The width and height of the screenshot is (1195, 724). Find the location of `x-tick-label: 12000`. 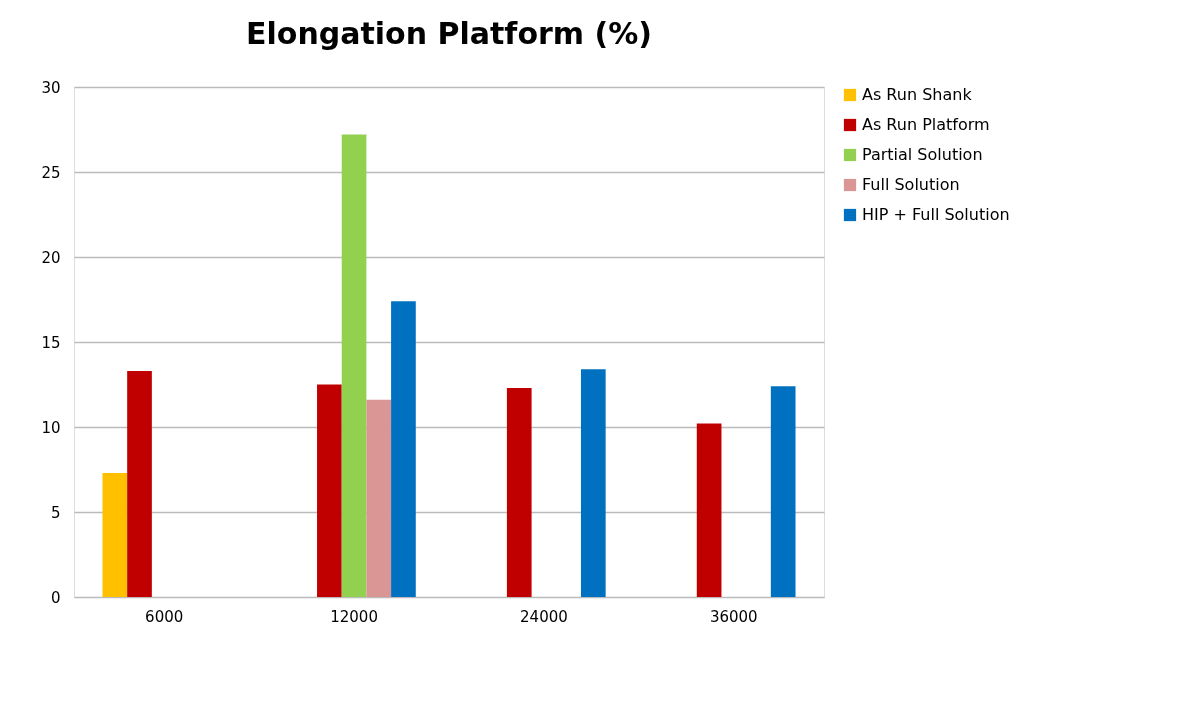

x-tick-label: 12000 is located at coordinates (354, 616).